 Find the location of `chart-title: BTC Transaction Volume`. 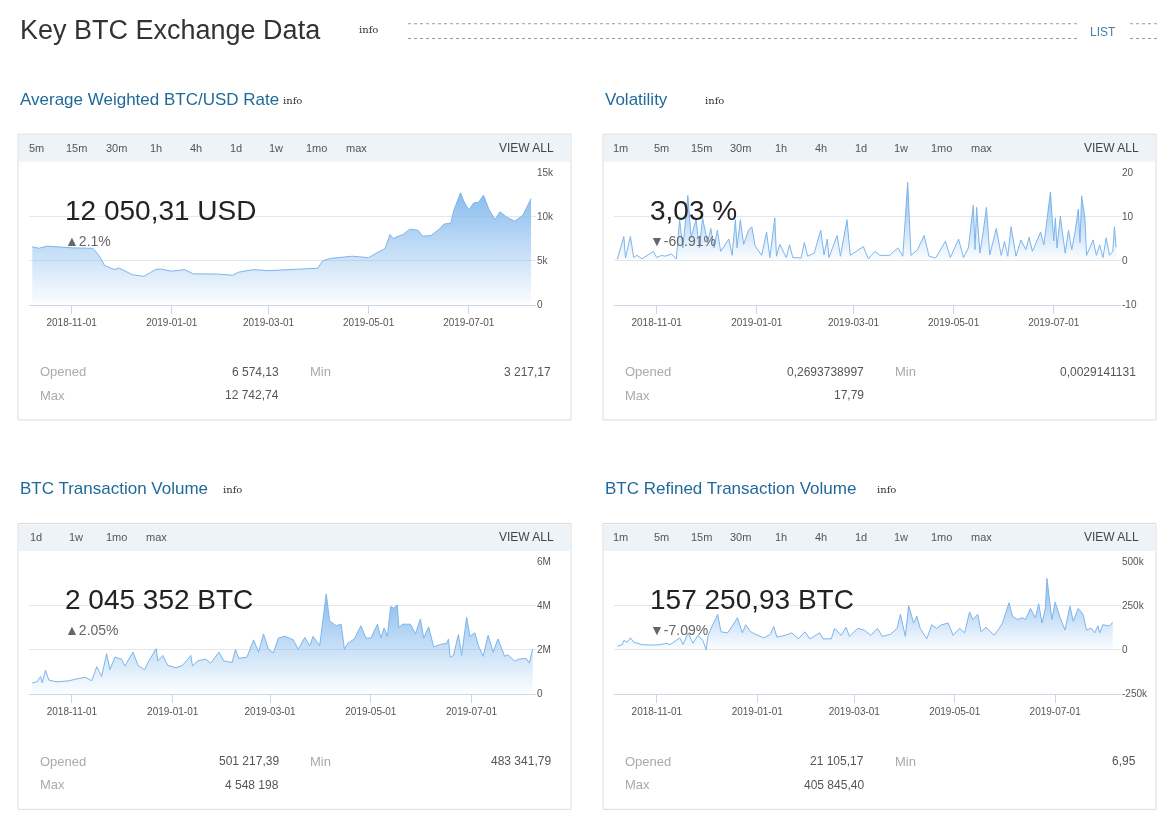

chart-title: BTC Transaction Volume is located at coordinates (114, 488).